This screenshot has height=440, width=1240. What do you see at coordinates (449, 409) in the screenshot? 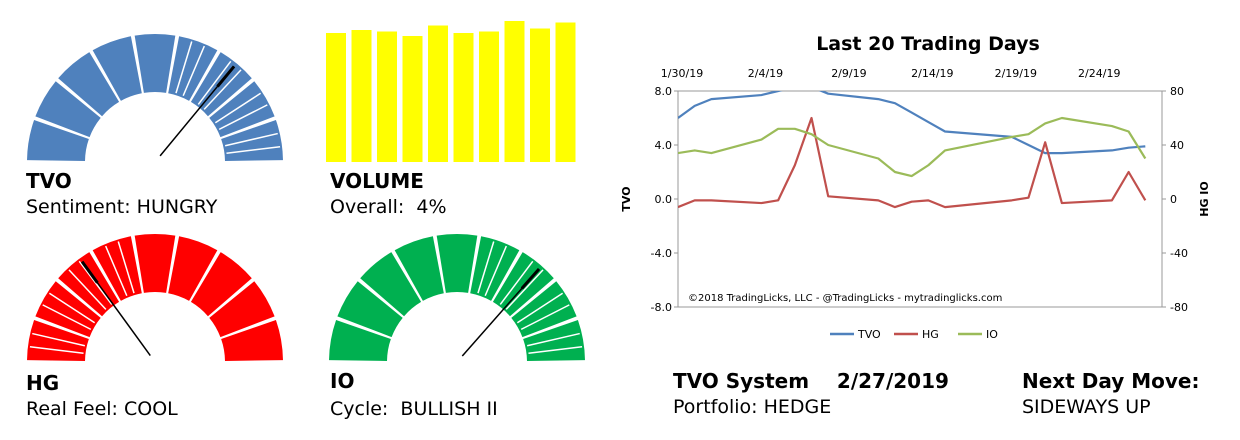
I see `io-cycle-value: BULLISH II` at bounding box center [449, 409].